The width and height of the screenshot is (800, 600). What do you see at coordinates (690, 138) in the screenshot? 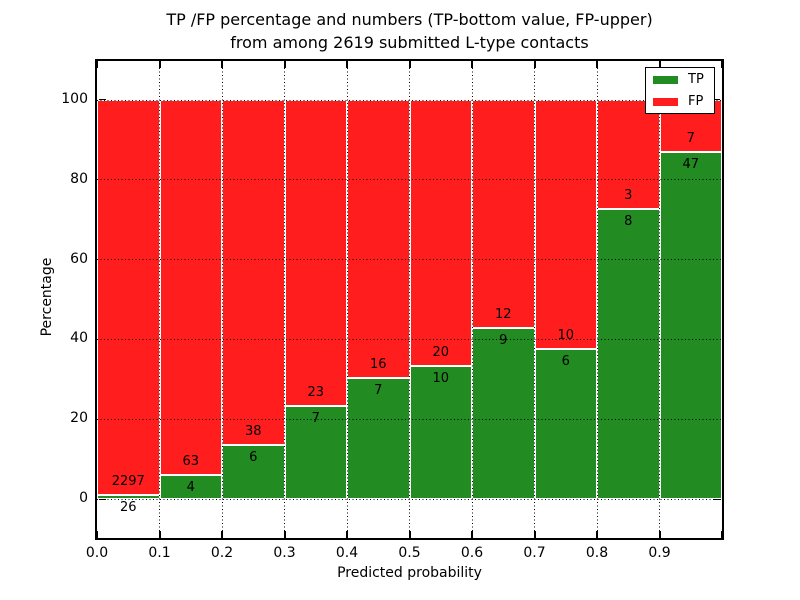
I see `fp-count-label: 7` at bounding box center [690, 138].